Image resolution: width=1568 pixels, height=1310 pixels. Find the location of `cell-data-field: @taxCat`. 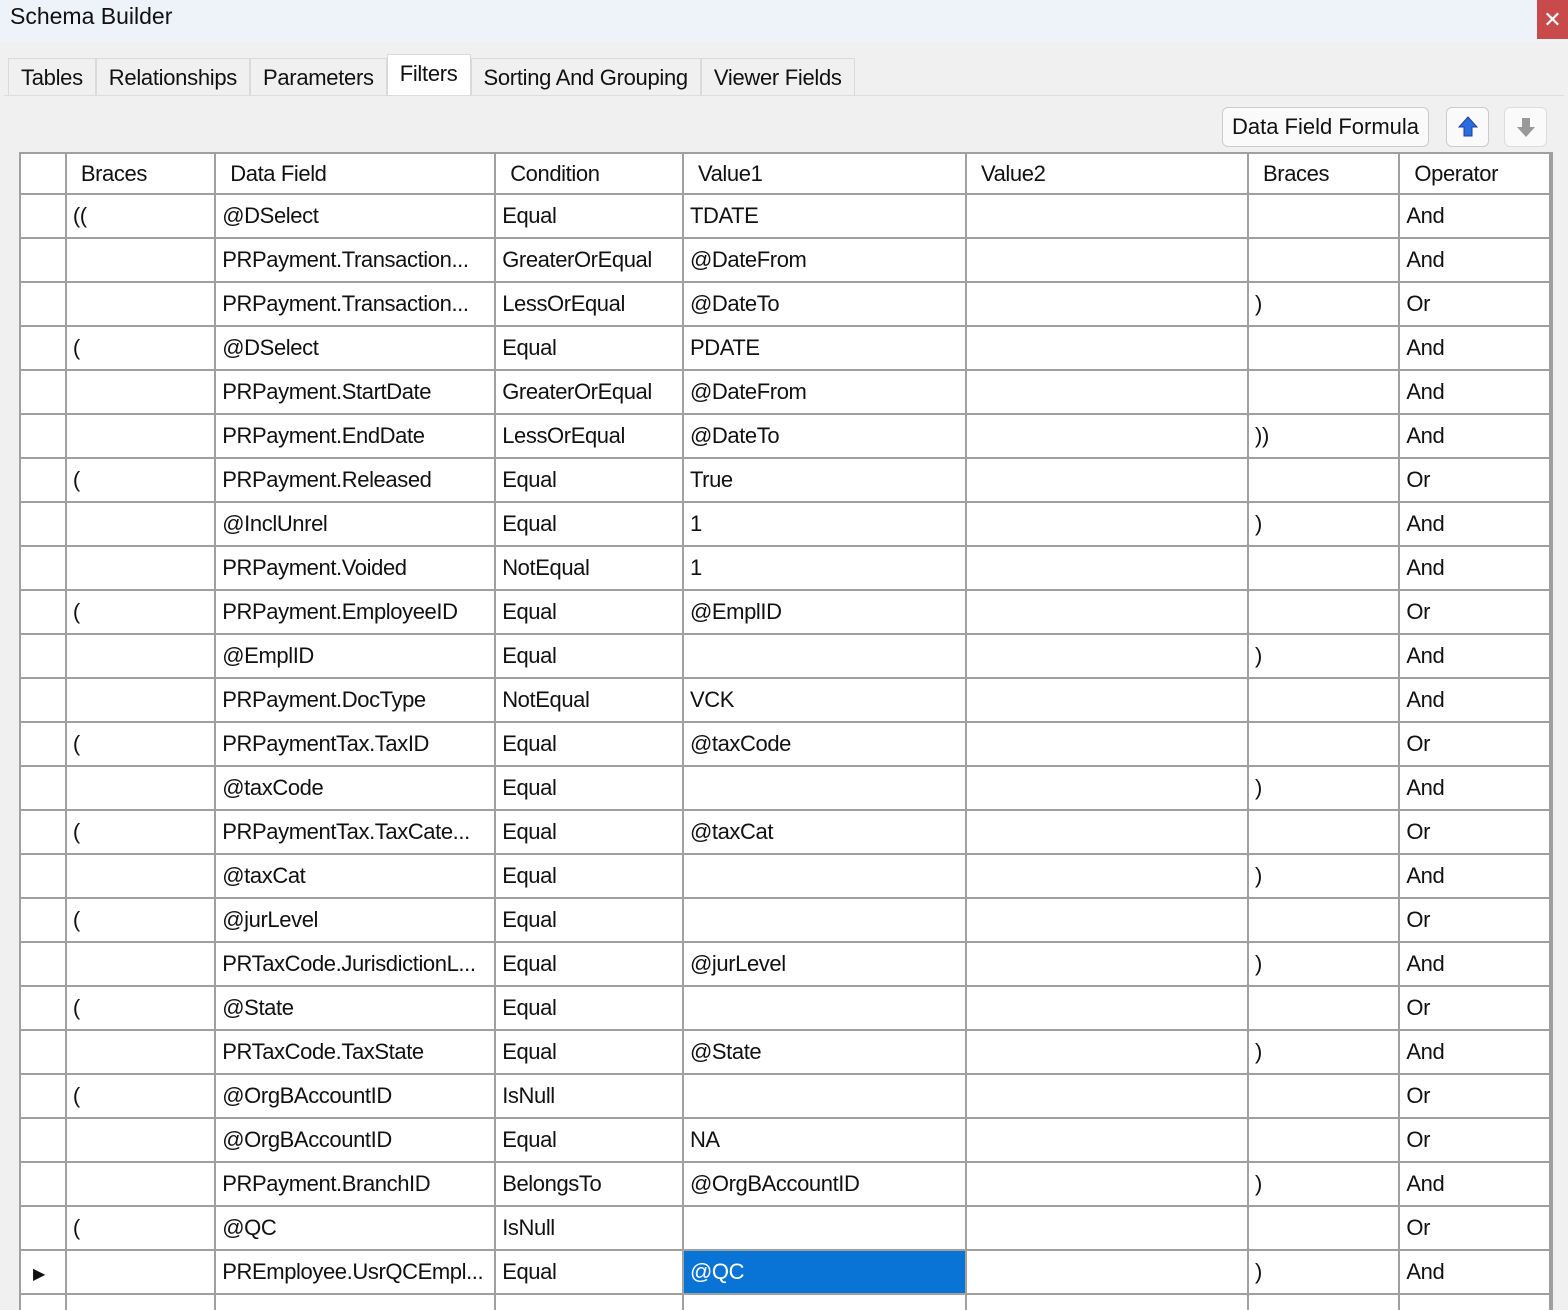

cell-data-field: @taxCat is located at coordinates (355, 876).